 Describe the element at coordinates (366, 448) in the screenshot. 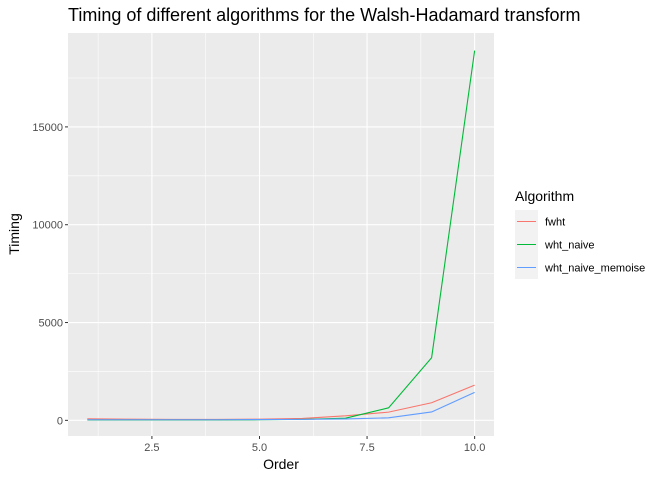

I see `x-tick-label: 7.5` at that location.